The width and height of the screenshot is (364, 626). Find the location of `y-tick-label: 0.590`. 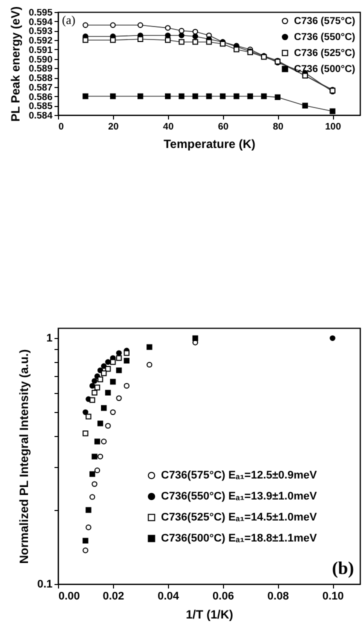

y-tick-label: 0.590 is located at coordinates (40, 60).